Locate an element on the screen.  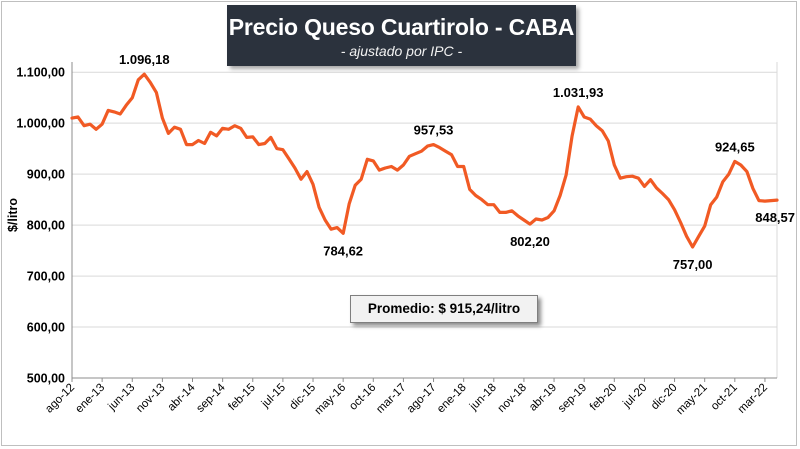
y-tick-label: 500,00 is located at coordinates (46, 379).